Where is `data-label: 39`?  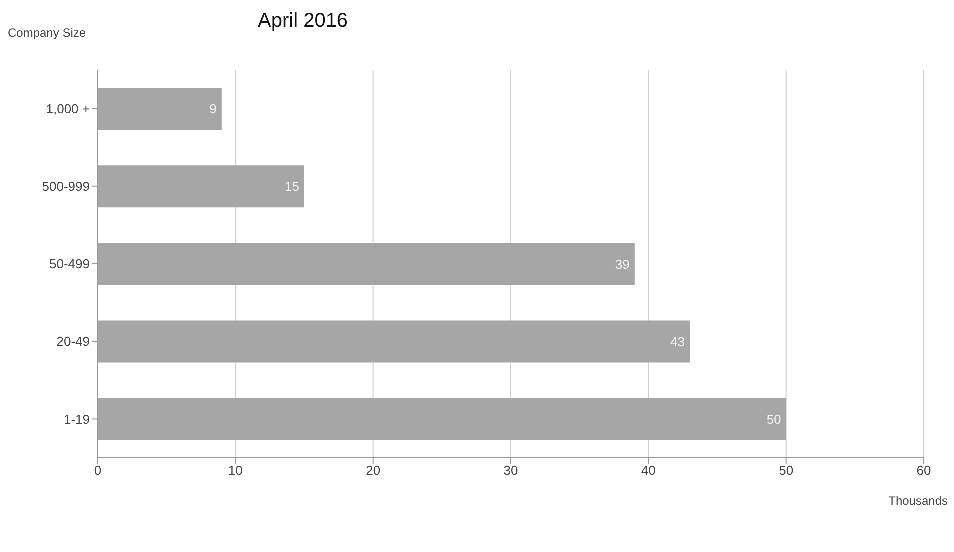
data-label: 39 is located at coordinates (622, 264).